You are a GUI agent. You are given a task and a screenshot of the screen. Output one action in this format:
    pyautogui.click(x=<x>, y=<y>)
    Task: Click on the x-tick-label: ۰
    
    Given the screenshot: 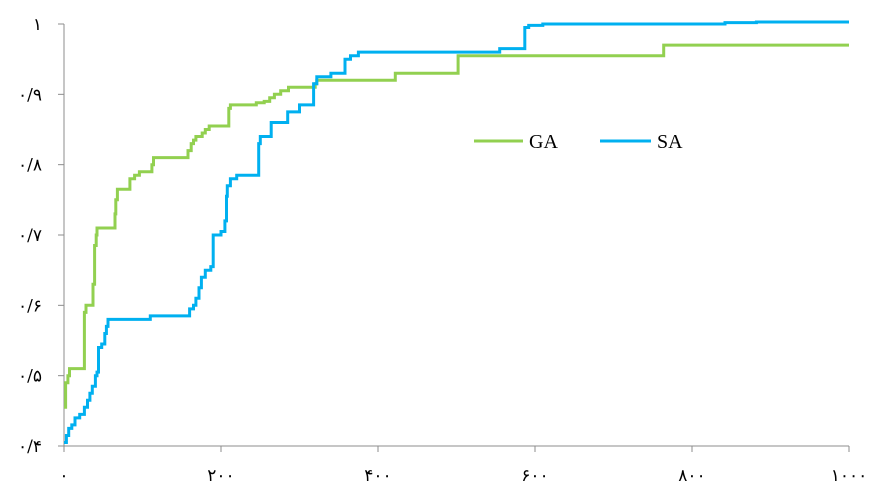 What is the action you would take?
    pyautogui.click(x=63, y=476)
    